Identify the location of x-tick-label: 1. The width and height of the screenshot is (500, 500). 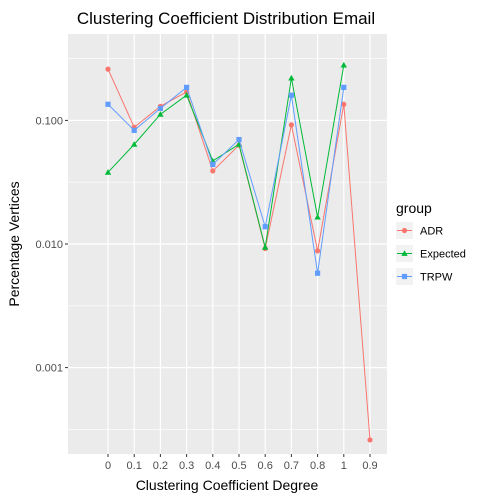
(344, 466).